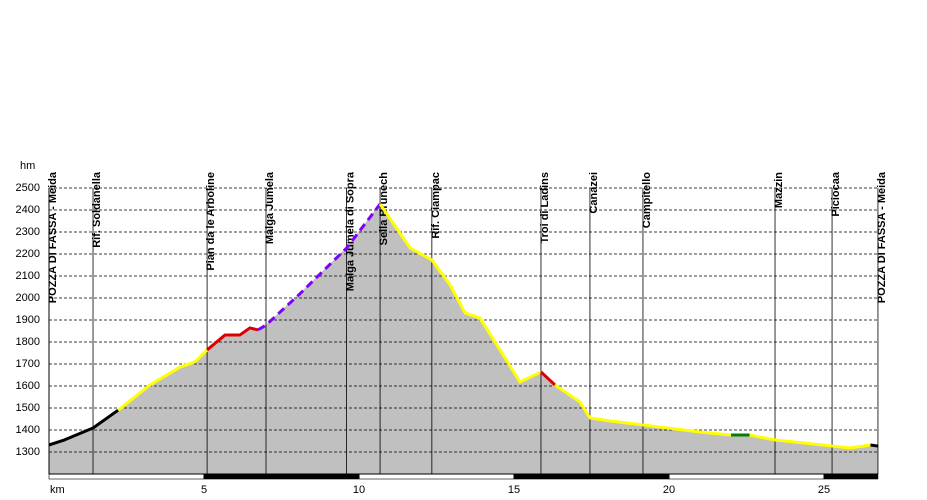 The image size is (927, 500). Describe the element at coordinates (28, 232) in the screenshot. I see `y-tick-label: 2300` at that location.